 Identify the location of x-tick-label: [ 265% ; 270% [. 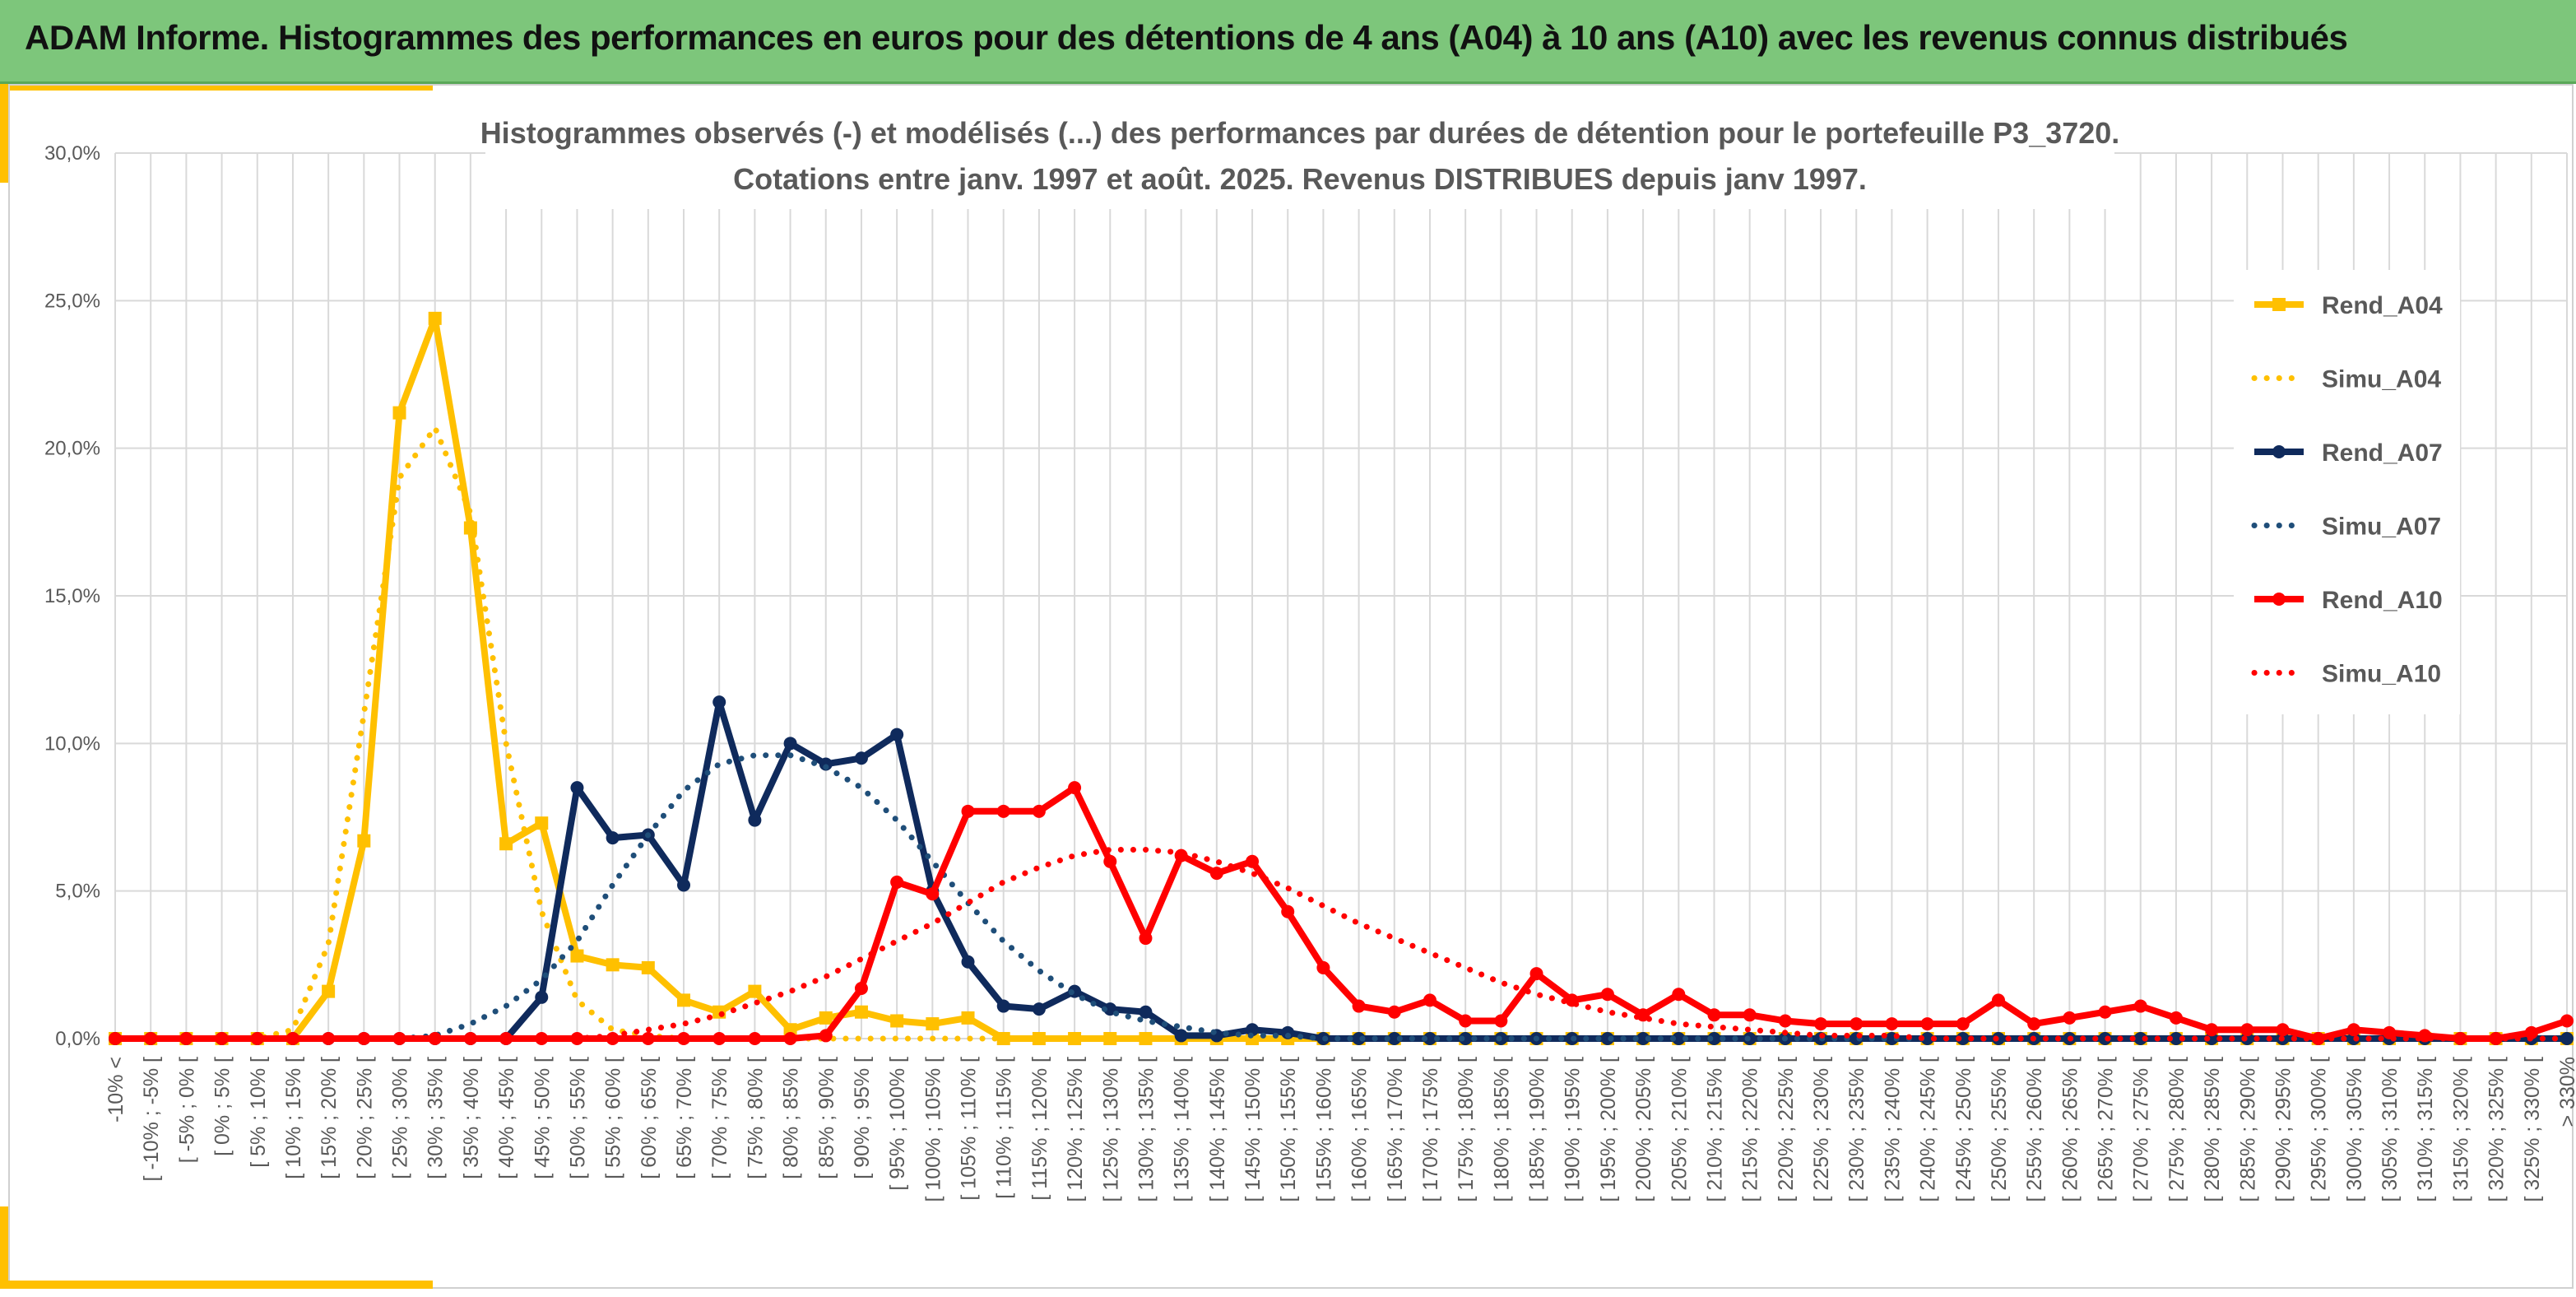
(2107, 1129).